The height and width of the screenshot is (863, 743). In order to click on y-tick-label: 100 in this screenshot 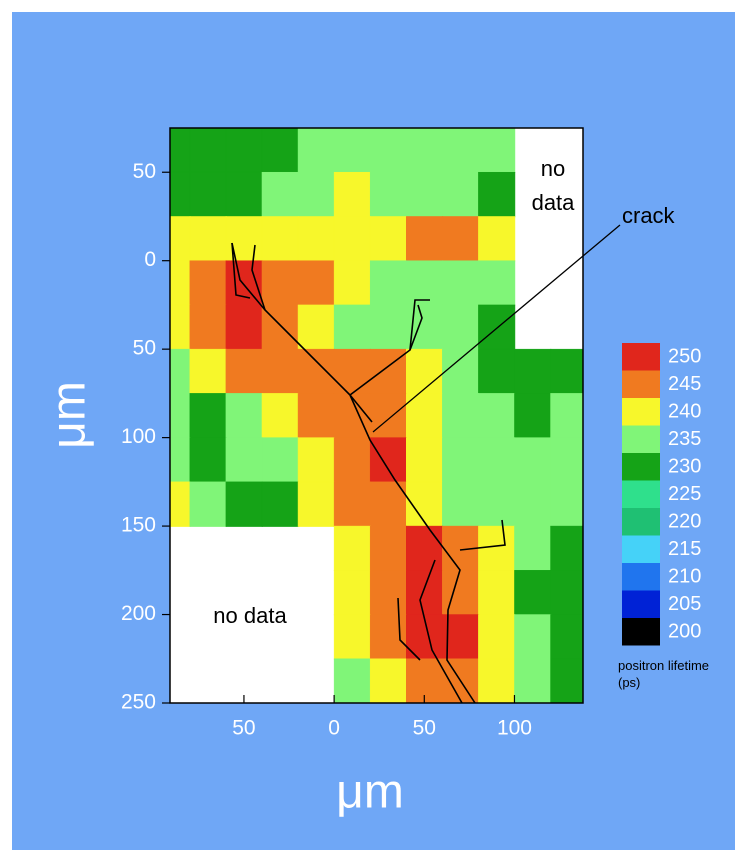, I will do `click(138, 436)`.